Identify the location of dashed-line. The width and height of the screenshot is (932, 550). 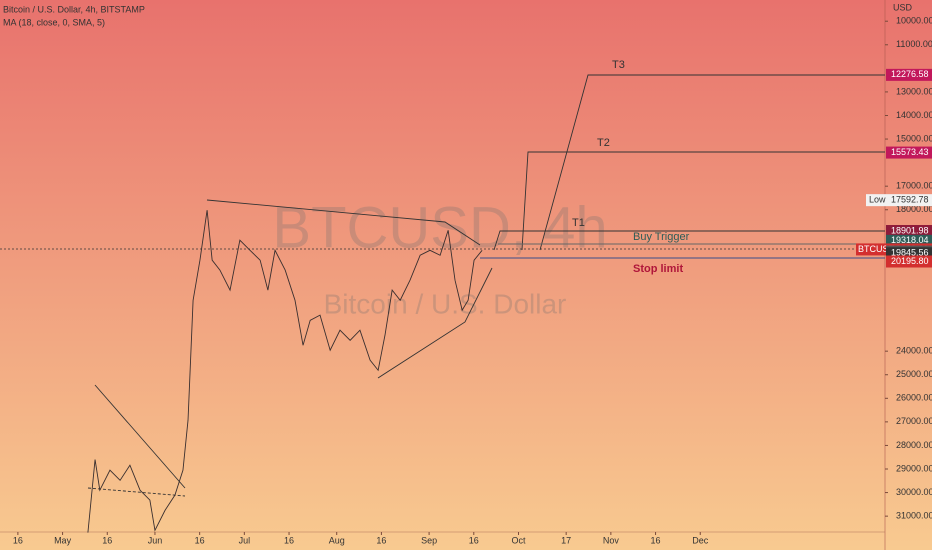
(136, 492).